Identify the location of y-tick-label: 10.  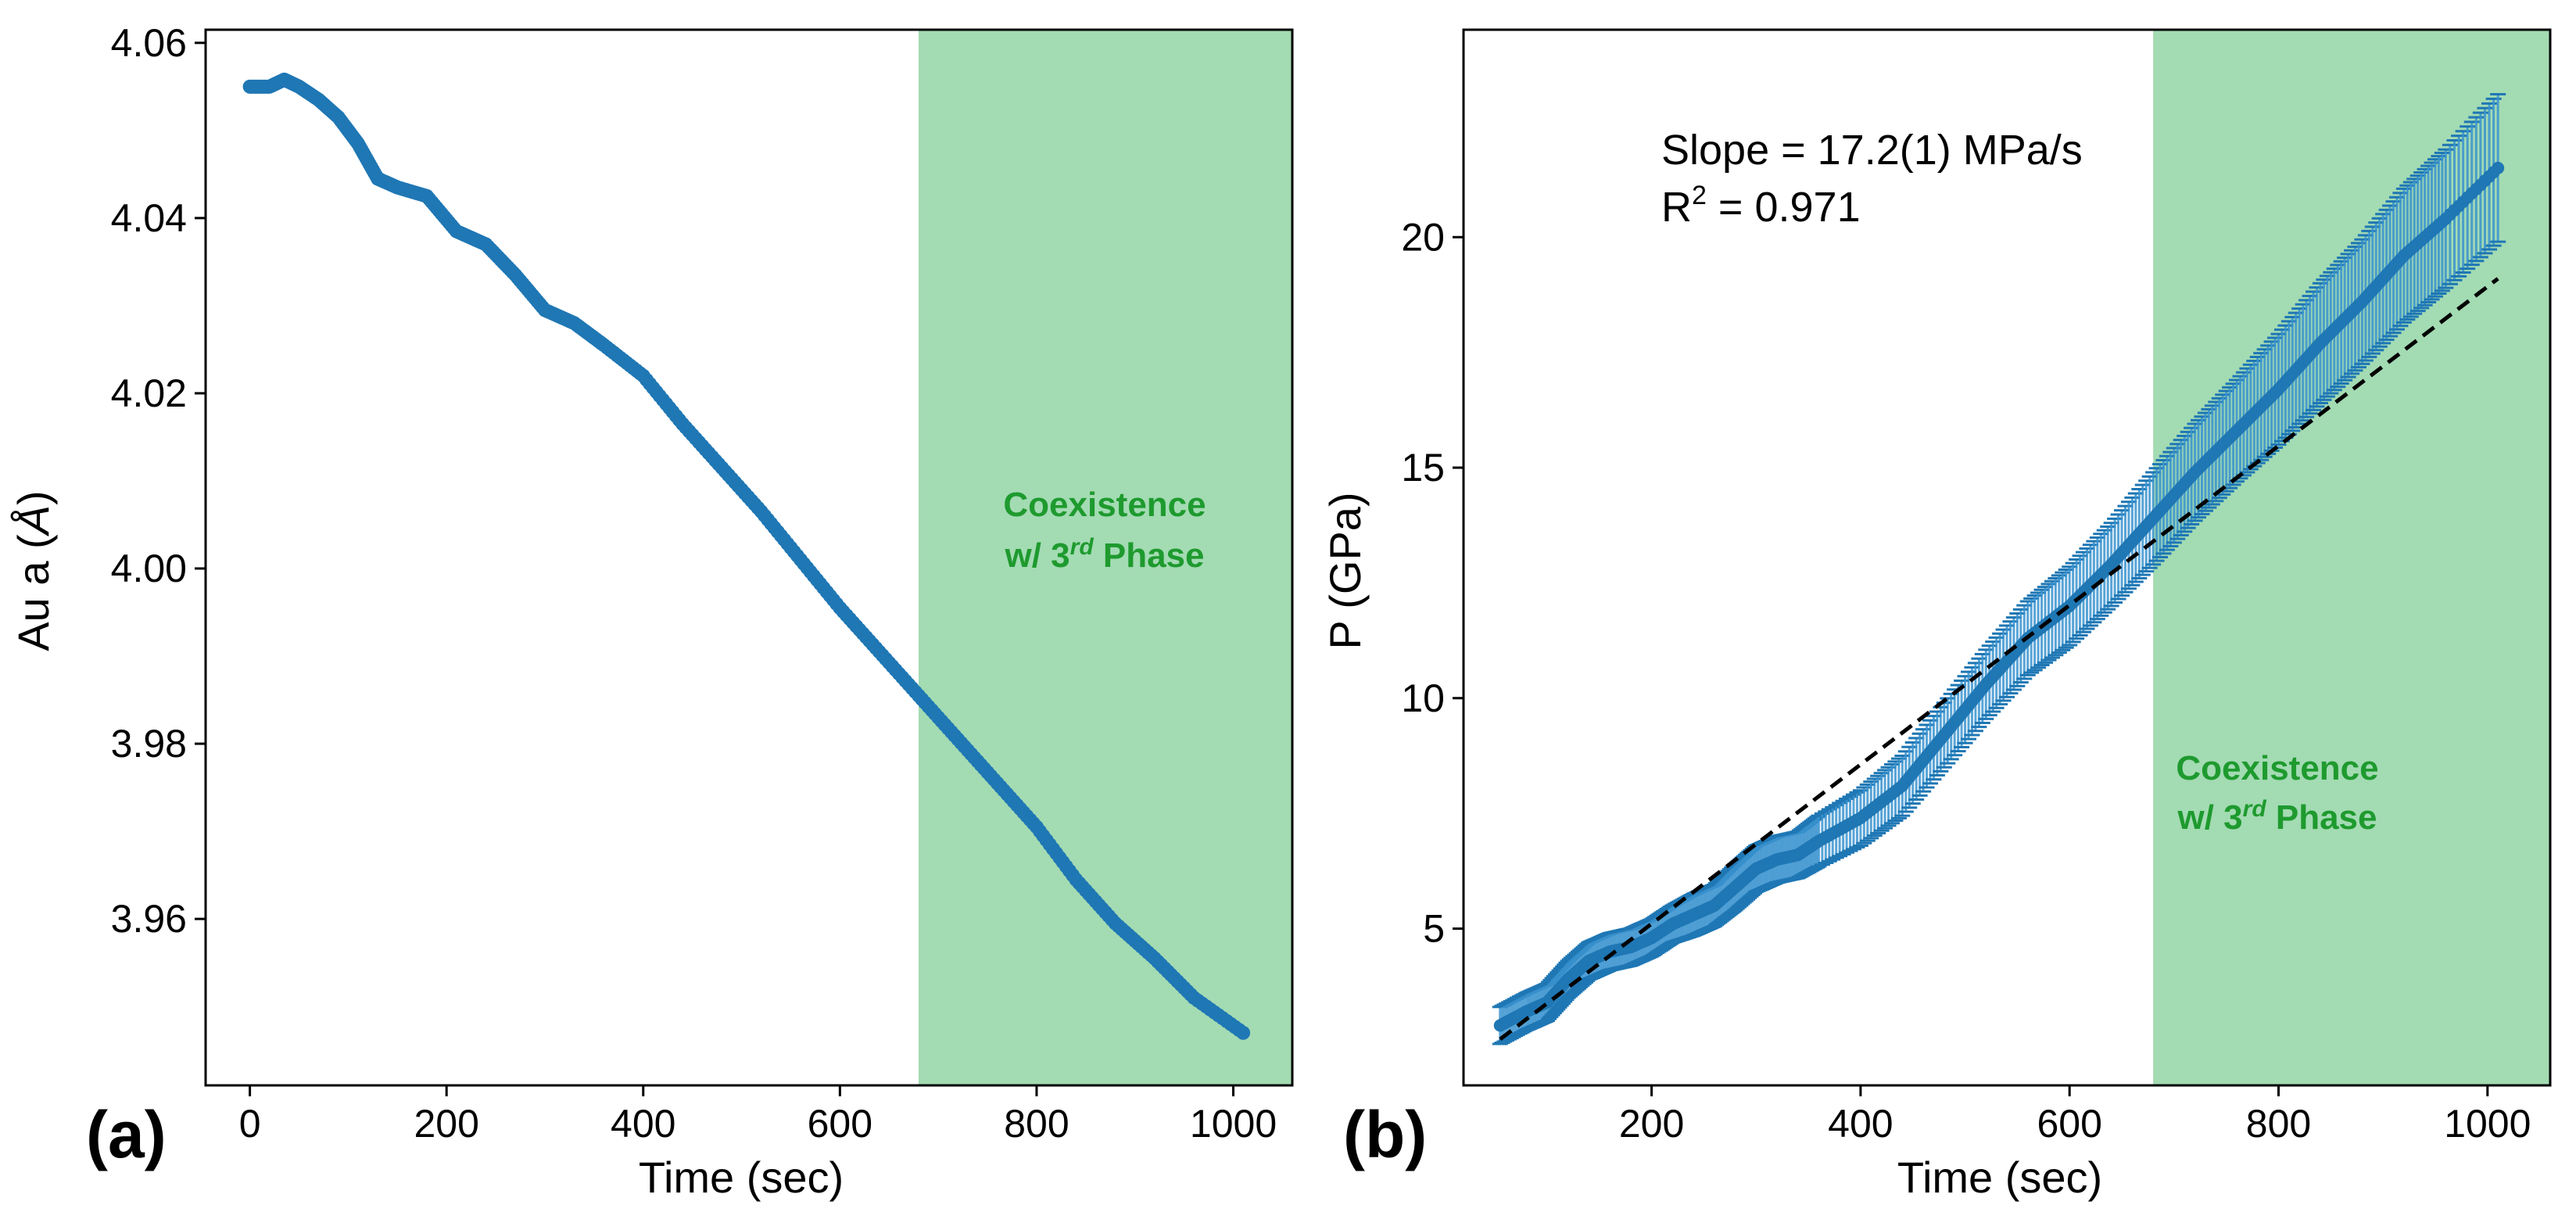
(1423, 698).